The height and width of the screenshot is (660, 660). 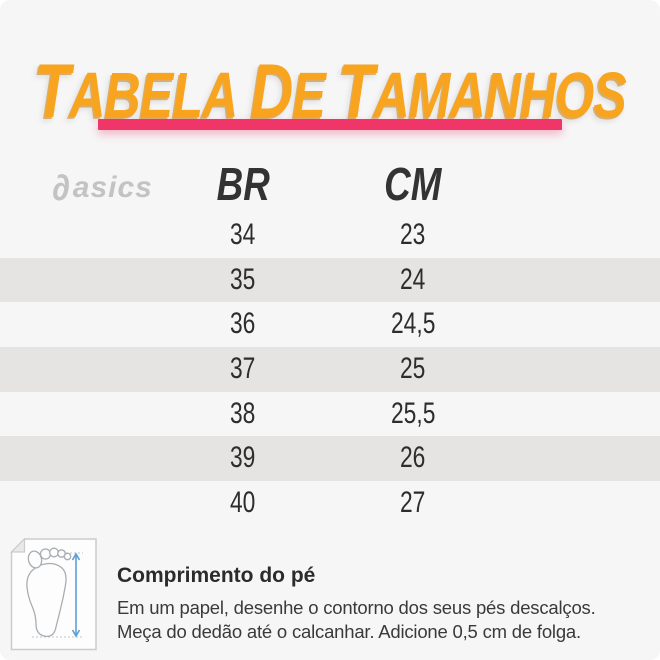 I want to click on instructions-heading: Comprimento do pé, so click(x=216, y=575).